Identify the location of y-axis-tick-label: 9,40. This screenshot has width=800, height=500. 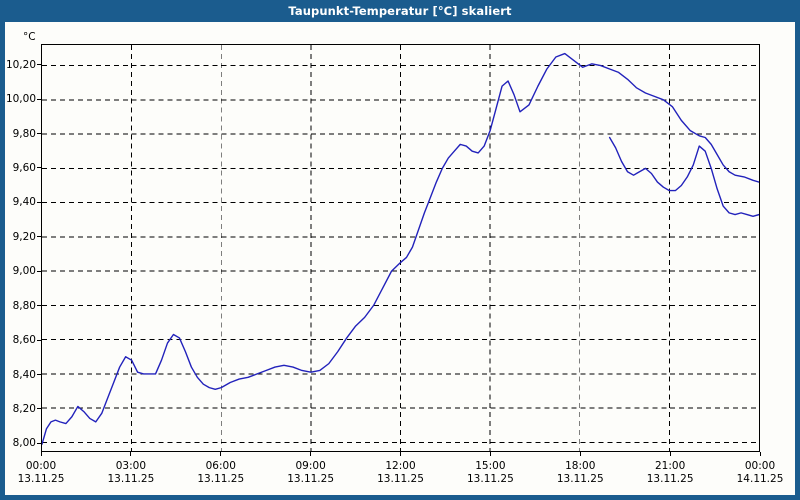
(24, 202).